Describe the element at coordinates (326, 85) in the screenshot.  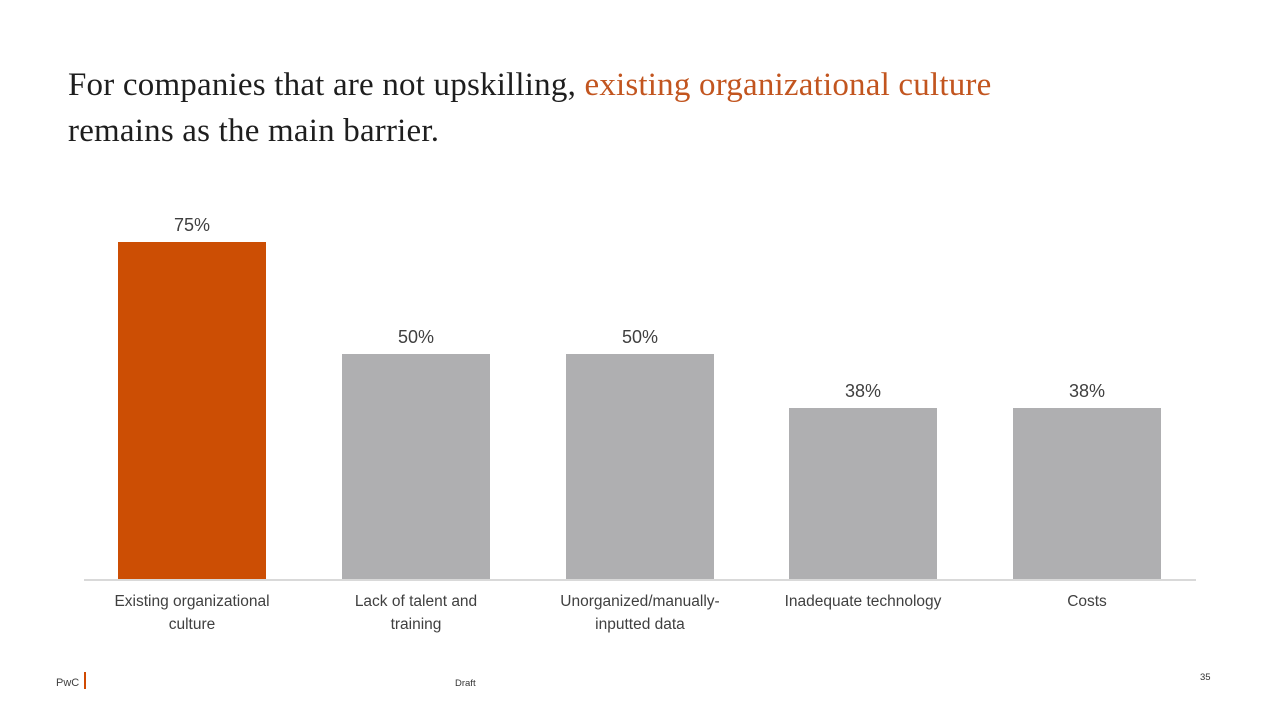
I see `title-prefix: For companies that are not upskilling,` at that location.